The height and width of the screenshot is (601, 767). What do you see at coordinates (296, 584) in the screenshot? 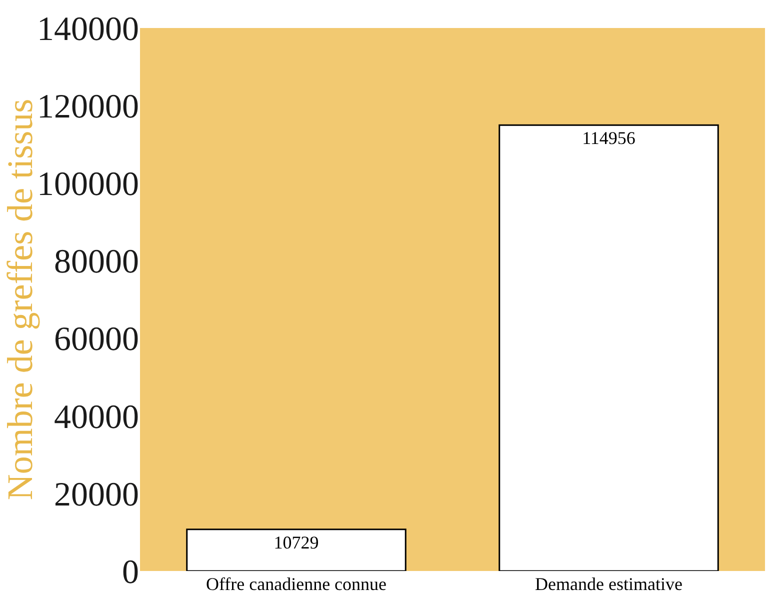
I see `x-tick-label: Offre canadienne connue` at bounding box center [296, 584].